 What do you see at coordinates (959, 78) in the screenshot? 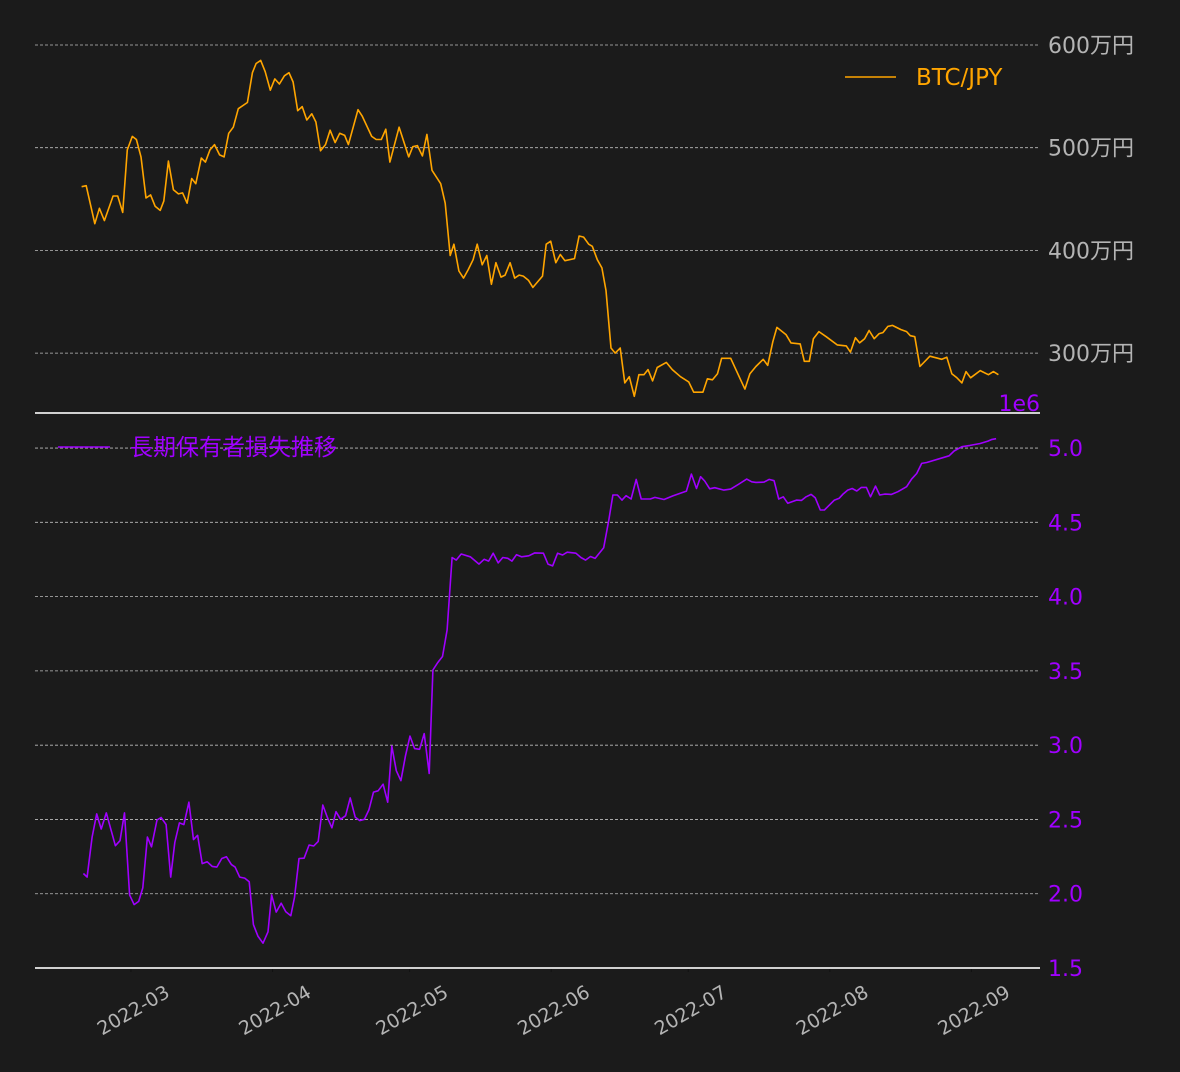
I see `legend-label-btc-jpy: BTC/JPY` at bounding box center [959, 78].